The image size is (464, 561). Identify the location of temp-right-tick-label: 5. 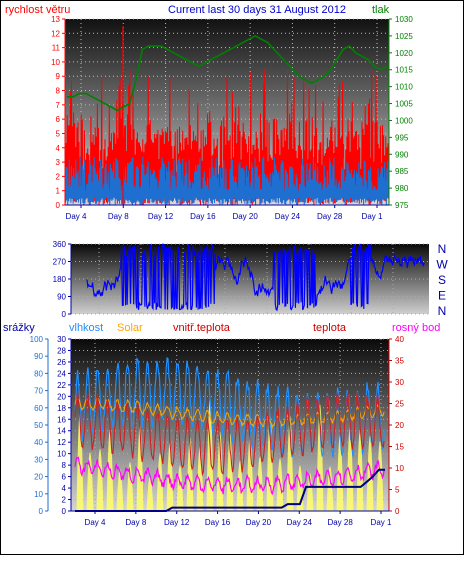
(397, 490).